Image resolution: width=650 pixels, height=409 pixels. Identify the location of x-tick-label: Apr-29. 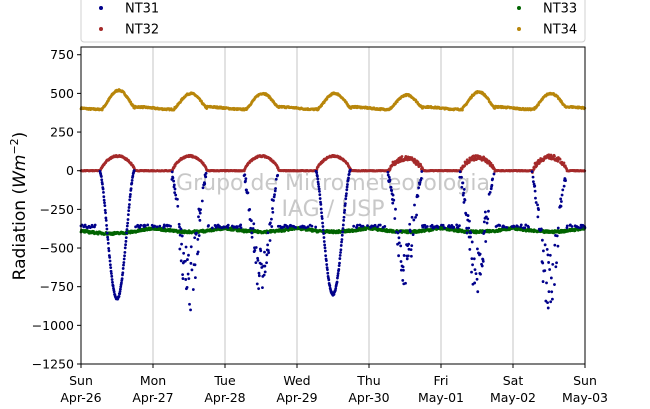
(296, 397).